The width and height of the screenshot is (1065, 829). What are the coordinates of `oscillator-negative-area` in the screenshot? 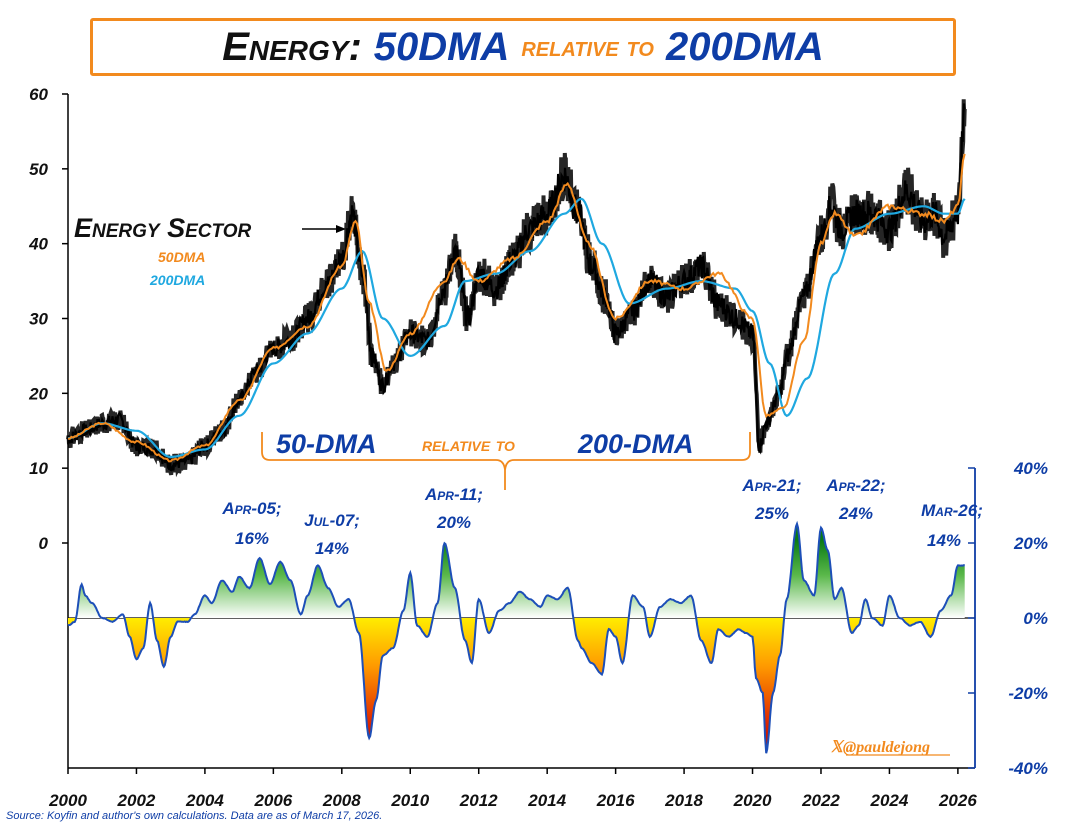 It's located at (516, 686).